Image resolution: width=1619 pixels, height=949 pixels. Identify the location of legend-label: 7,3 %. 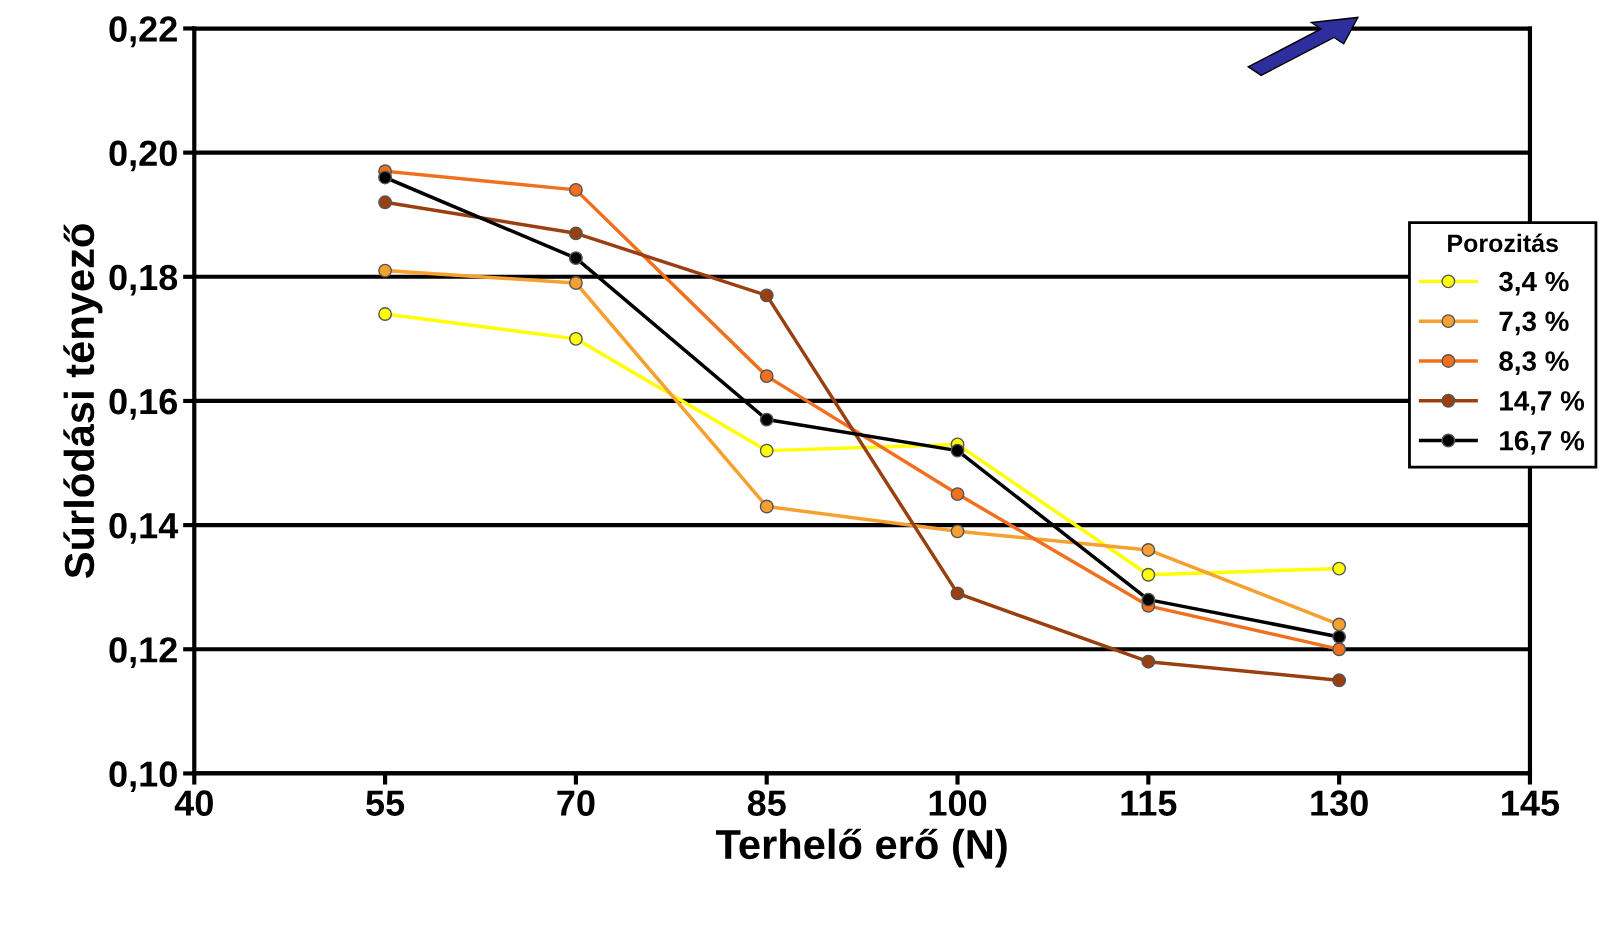
(1534, 323).